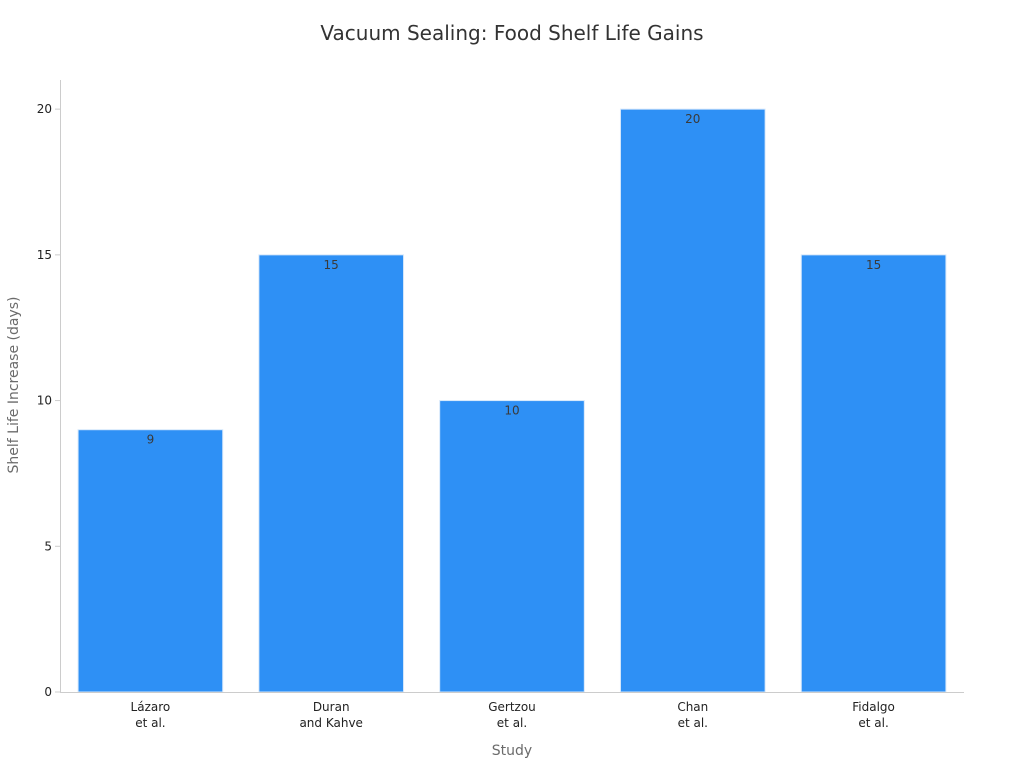 Image resolution: width=1024 pixels, height=768 pixels. Describe the element at coordinates (511, 33) in the screenshot. I see `chart-title: Vacuum Sealing: Food Shelf Life Gains` at that location.